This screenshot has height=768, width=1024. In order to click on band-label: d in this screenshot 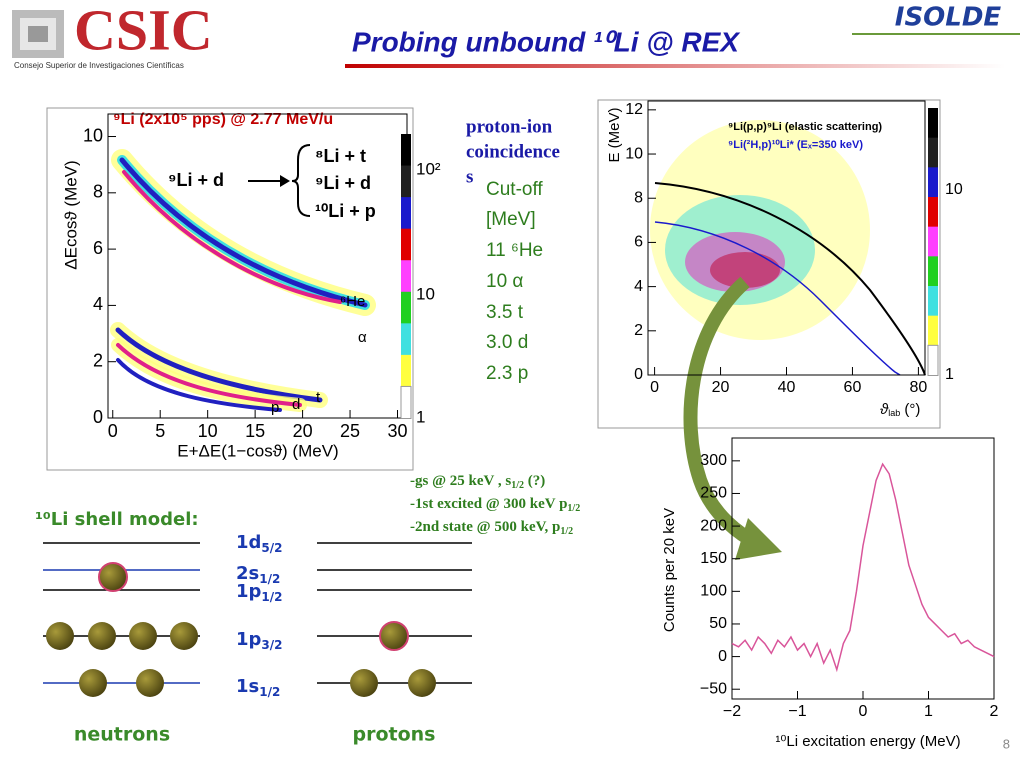, I will do `click(296, 404)`.